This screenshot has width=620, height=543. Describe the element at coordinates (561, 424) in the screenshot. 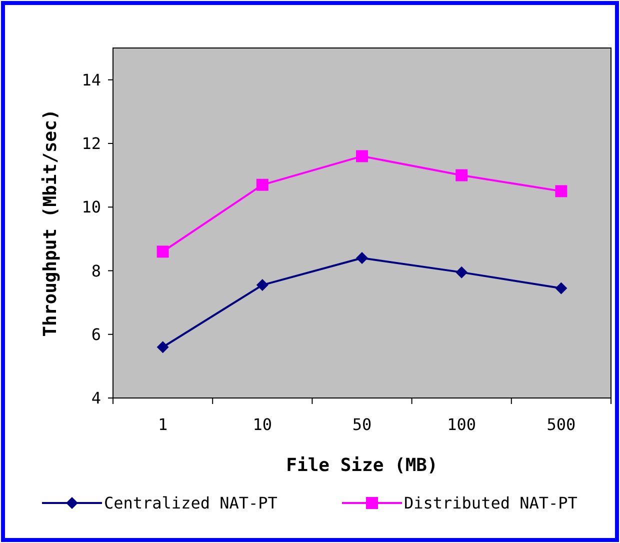

I see `x-tick-label: 500` at that location.